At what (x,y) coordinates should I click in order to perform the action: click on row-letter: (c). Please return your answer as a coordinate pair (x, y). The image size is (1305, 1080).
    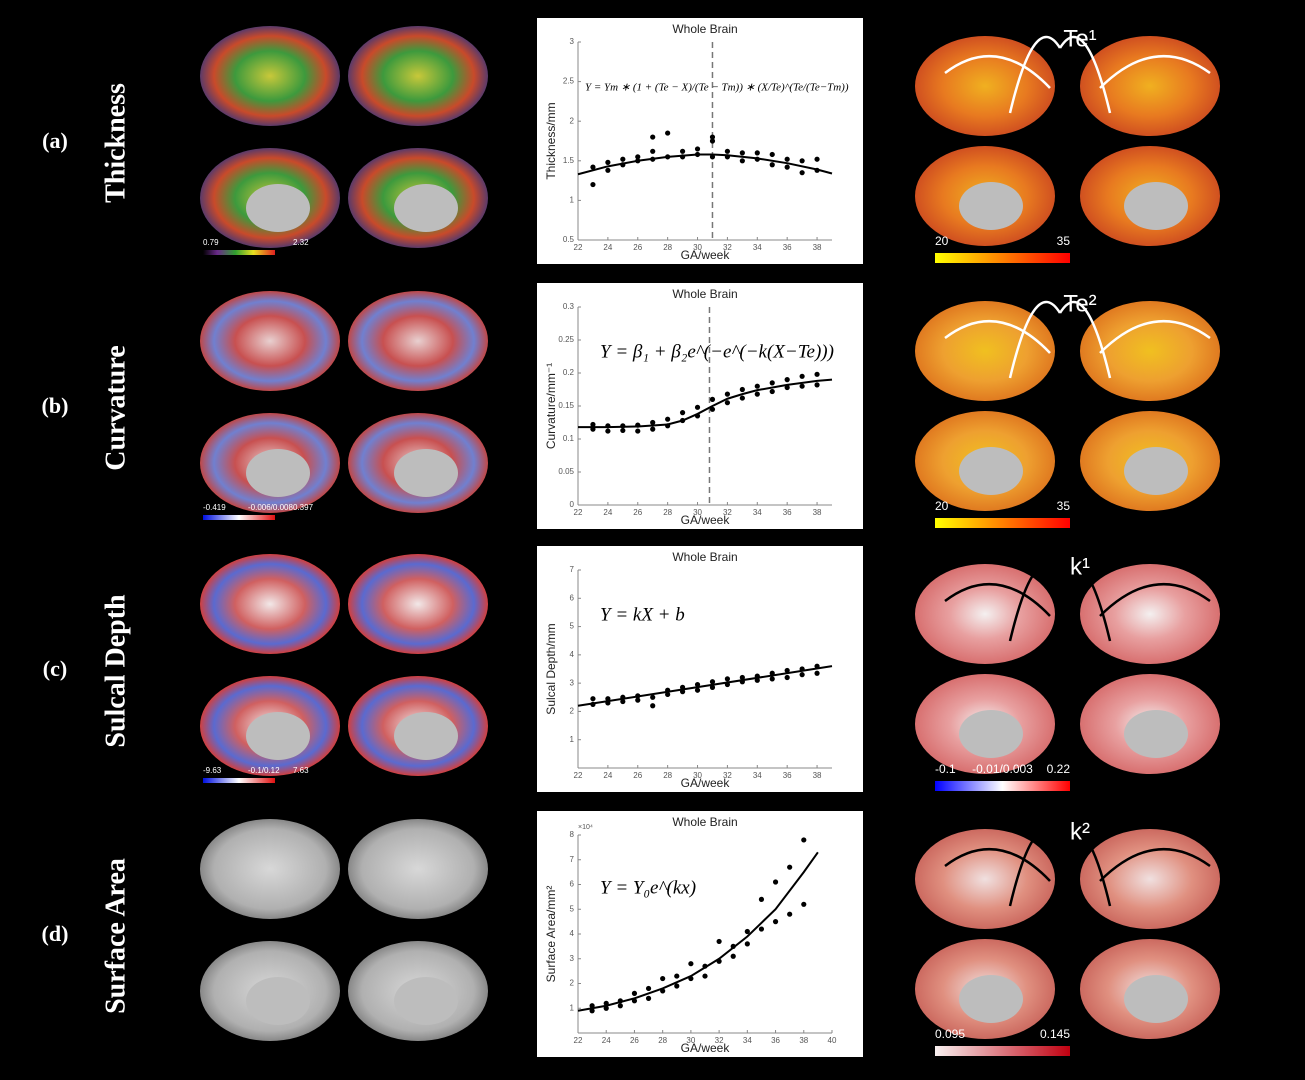
    Looking at the image, I should click on (55, 668).